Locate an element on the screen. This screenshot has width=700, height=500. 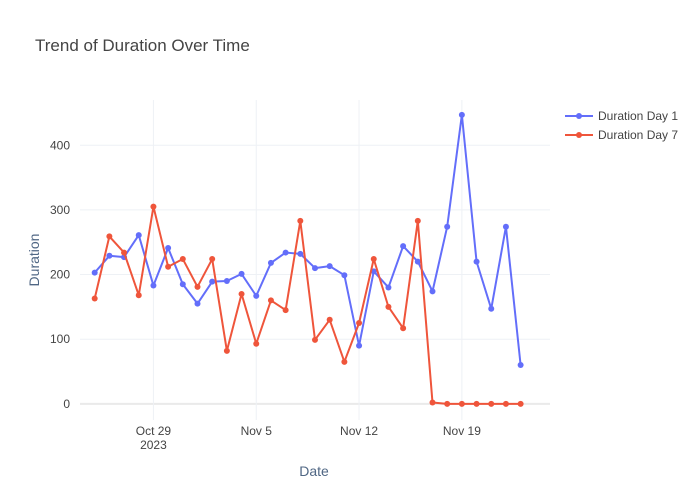
x-tick-label: Nov 12 is located at coordinates (359, 431).